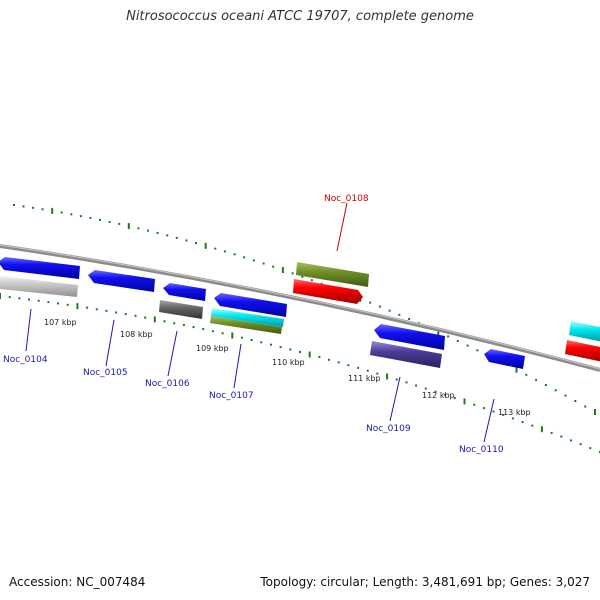 This screenshot has width=600, height=600. Describe the element at coordinates (388, 429) in the screenshot. I see `gene-label-Noc_0109: Noc_0109` at that location.